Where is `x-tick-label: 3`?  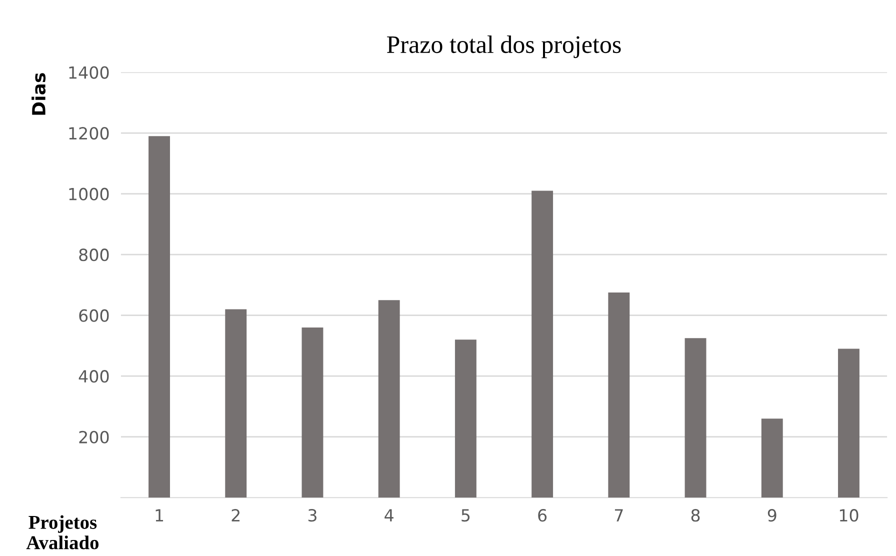 x-tick-label: 3 is located at coordinates (312, 515).